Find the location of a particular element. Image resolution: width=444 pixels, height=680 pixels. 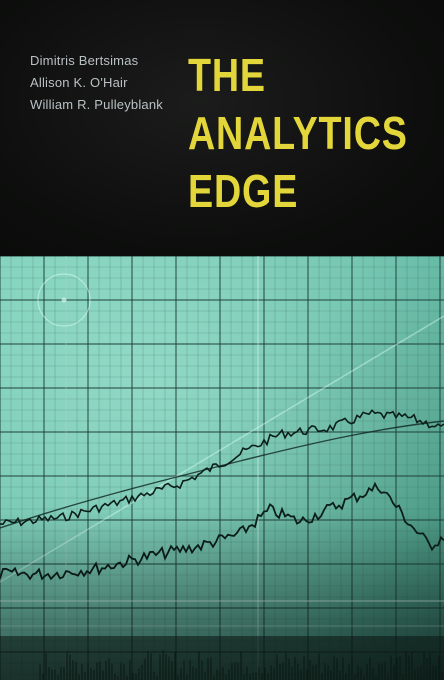

book-title: THE ANALYTICS EDGE is located at coordinates (298, 133).